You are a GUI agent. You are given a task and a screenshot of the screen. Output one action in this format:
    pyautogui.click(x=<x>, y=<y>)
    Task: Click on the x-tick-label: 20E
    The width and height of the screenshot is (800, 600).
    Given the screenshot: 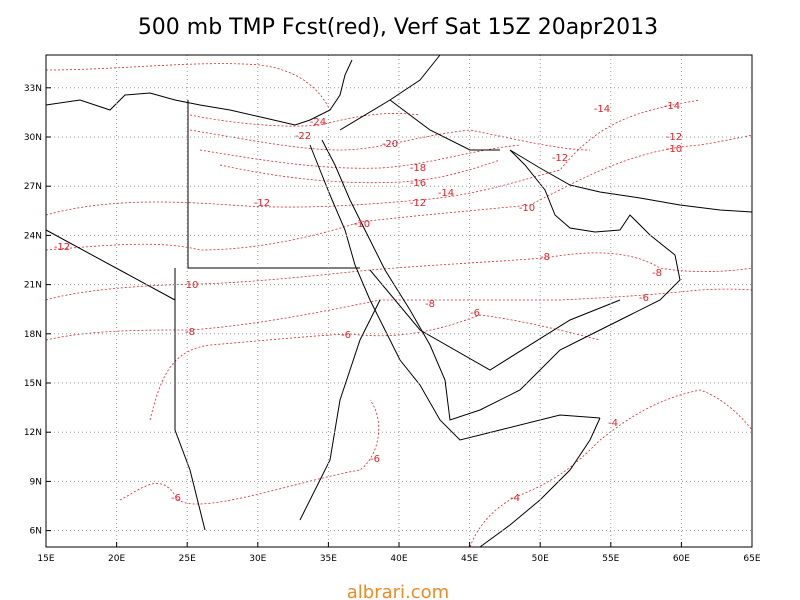 What is the action you would take?
    pyautogui.click(x=116, y=559)
    